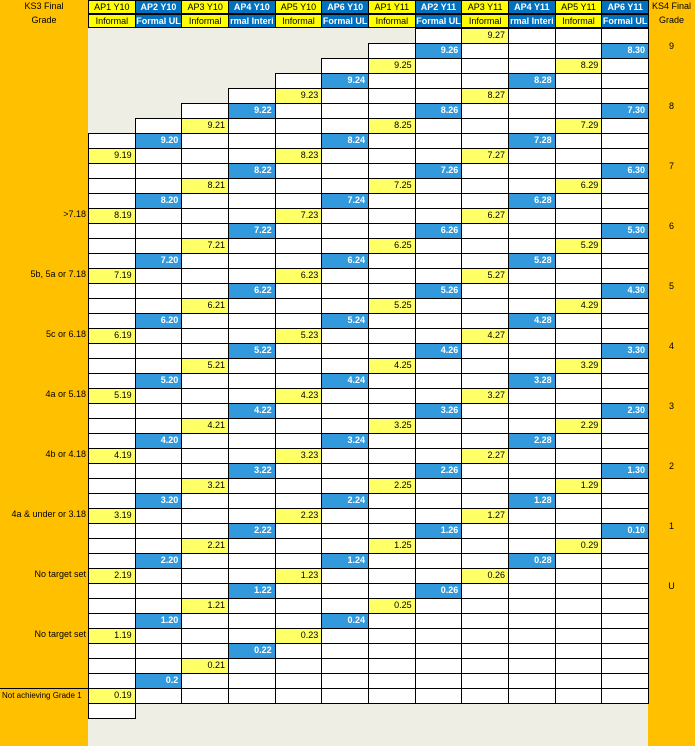  What do you see at coordinates (112, 576) in the screenshot?
I see `grade-value-cell: 2.19` at bounding box center [112, 576].